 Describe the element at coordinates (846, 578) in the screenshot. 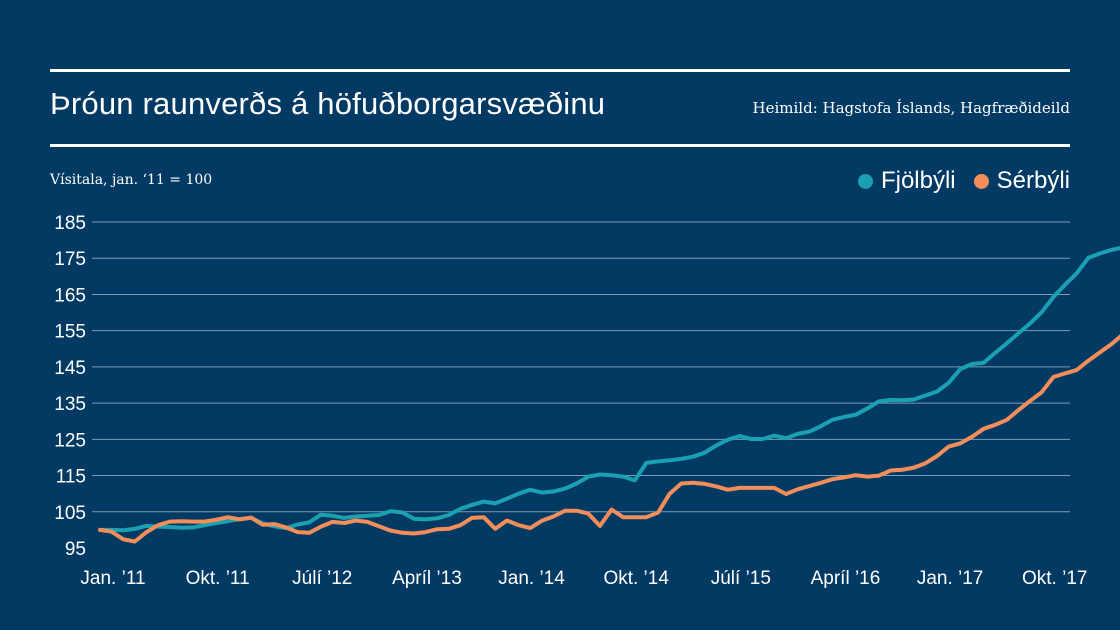

I see `x-tick-label: Apríl ’16` at that location.